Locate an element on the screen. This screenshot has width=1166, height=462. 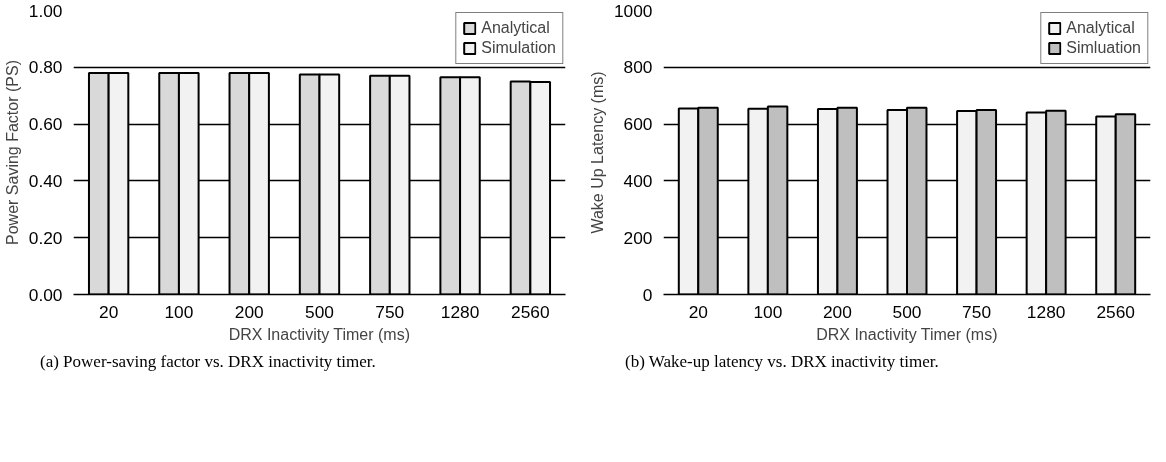
y-tick-label: 400 is located at coordinates (638, 180).